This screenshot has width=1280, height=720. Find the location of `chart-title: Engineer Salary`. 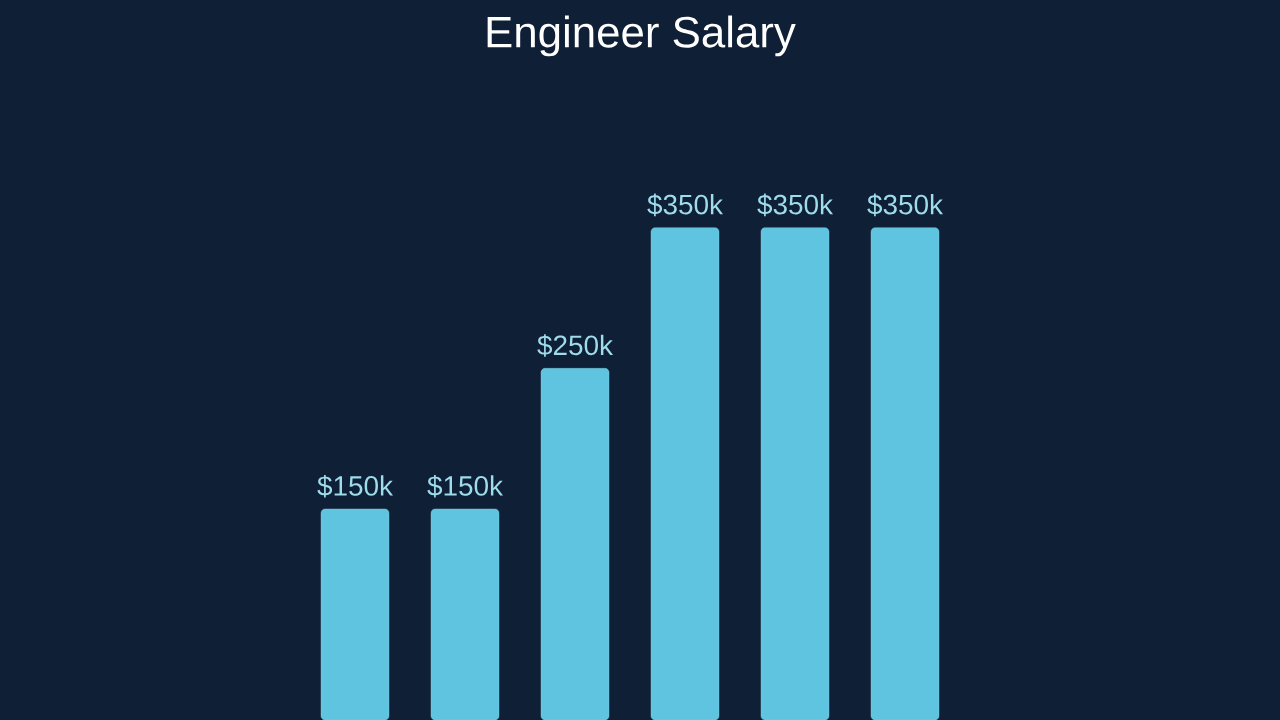

chart-title: Engineer Salary is located at coordinates (641, 36).